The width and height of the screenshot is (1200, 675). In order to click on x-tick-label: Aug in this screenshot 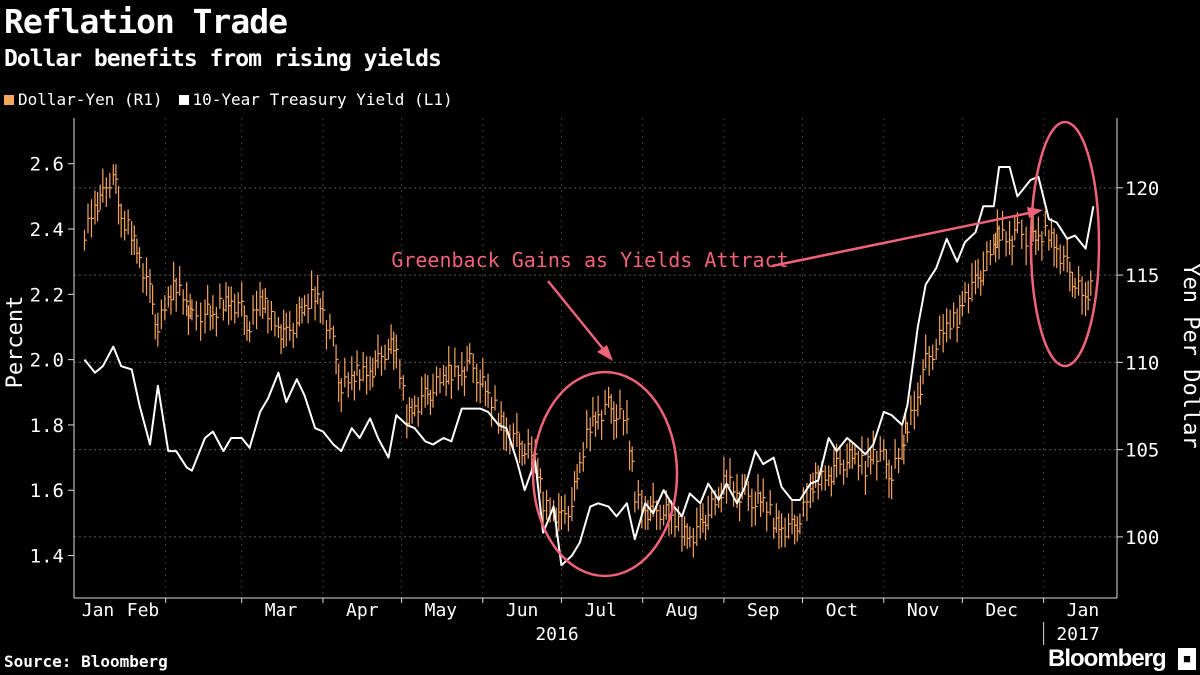, I will do `click(682, 610)`.